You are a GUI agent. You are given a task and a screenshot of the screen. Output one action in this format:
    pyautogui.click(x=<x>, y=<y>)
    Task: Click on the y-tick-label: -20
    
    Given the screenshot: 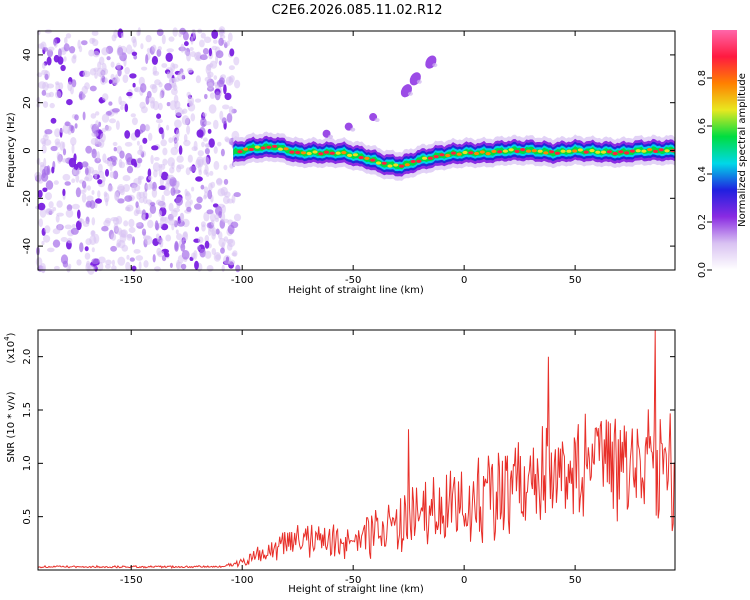 What is the action you would take?
    pyautogui.click(x=27, y=198)
    